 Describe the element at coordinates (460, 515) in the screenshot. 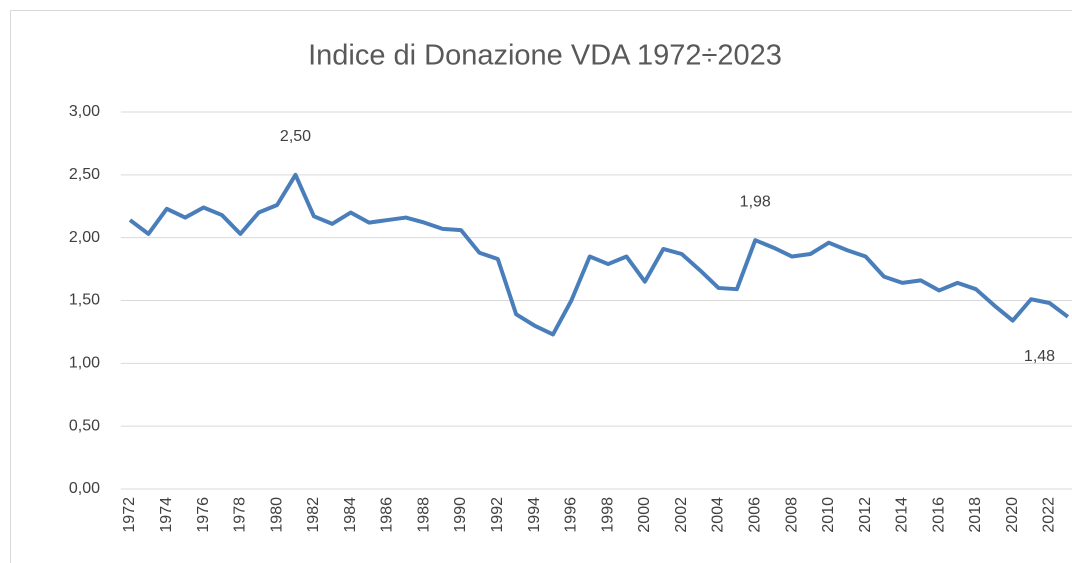

I see `x-tick-label: 1990` at that location.